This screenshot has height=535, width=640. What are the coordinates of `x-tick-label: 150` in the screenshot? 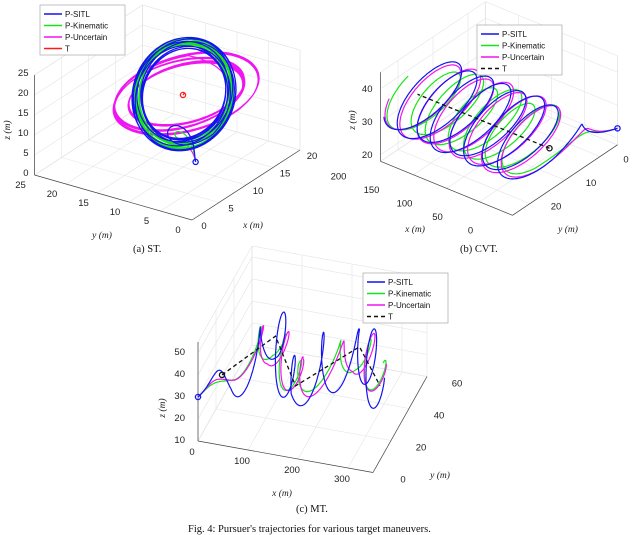 It's located at (372, 190).